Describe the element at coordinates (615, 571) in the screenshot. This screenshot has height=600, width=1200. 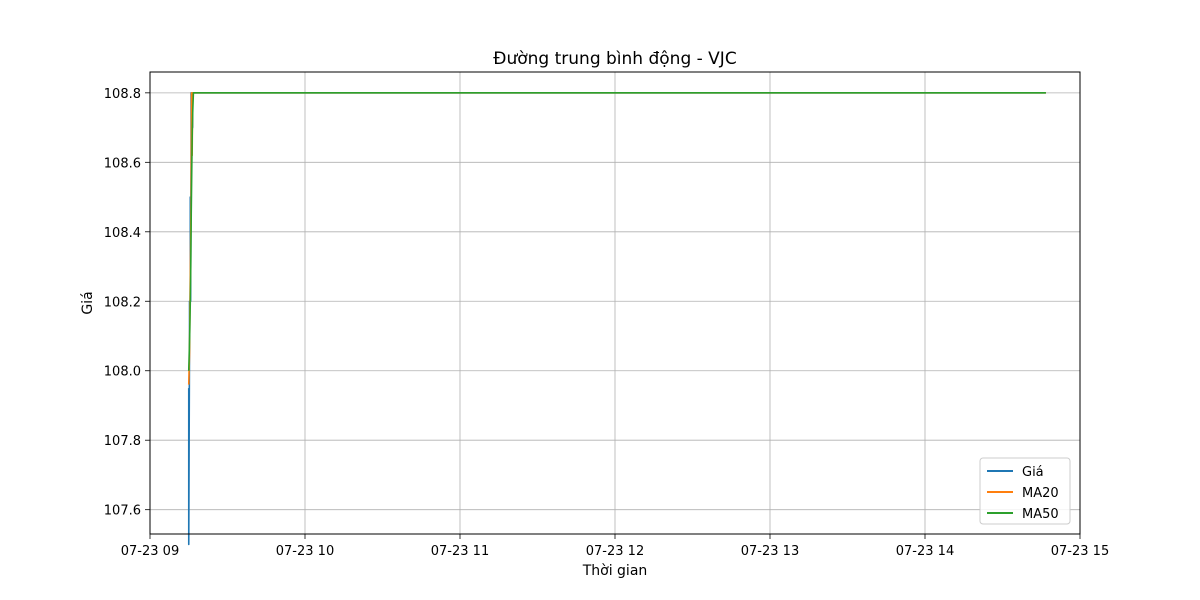
I see `x-axis-label: Thời gian` at that location.